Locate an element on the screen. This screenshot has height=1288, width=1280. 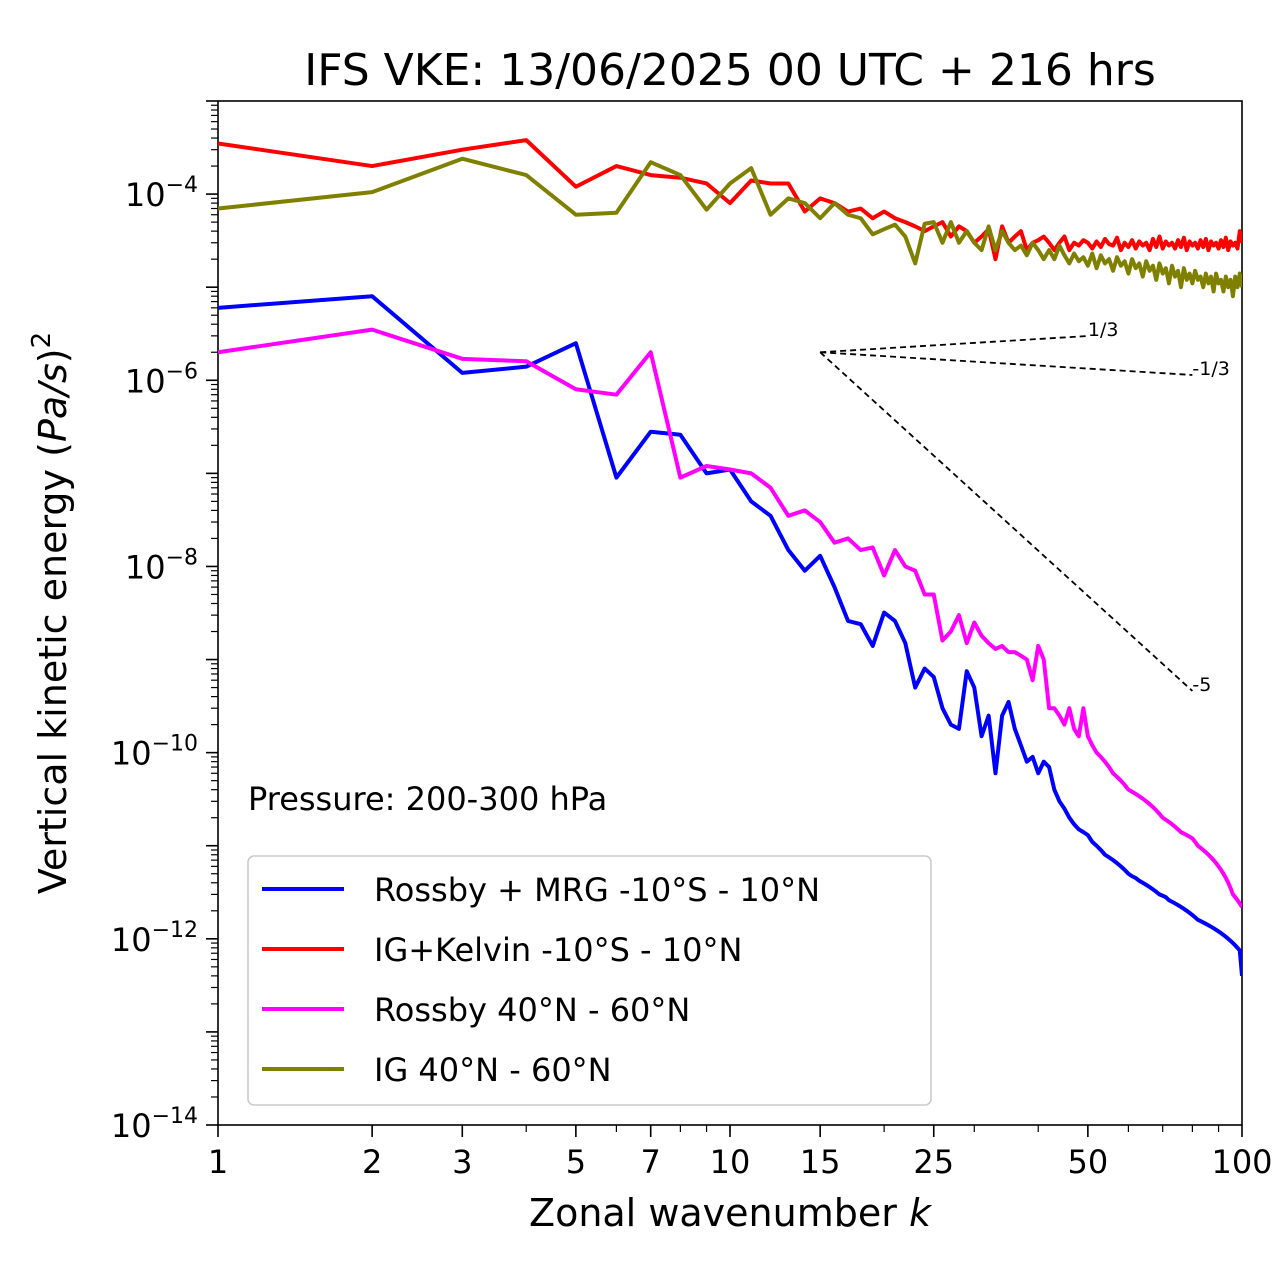
x-axis-label: Zonal wavenumber k is located at coordinates (731, 1213).